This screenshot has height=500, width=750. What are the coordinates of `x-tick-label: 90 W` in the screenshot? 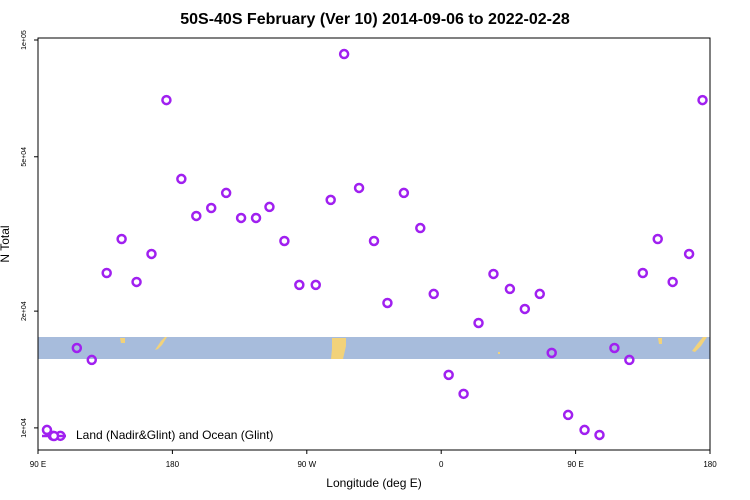 It's located at (306, 464).